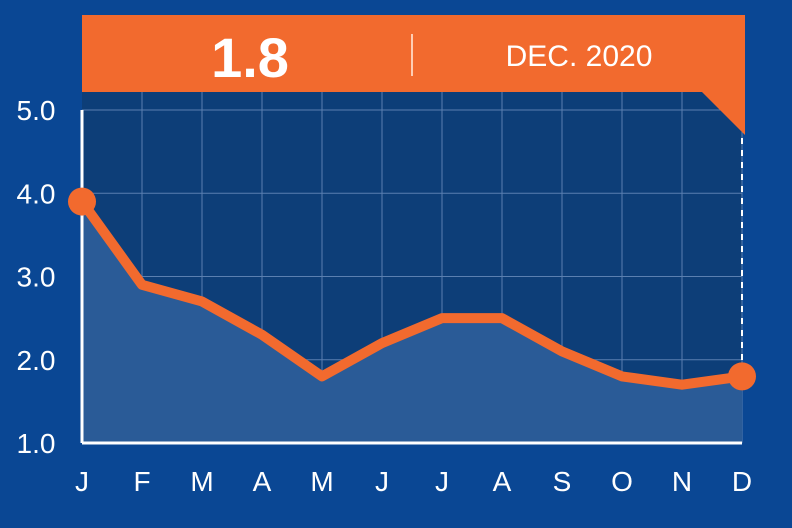 This screenshot has height=528, width=792. I want to click on y-tick-label: 1.0, so click(36, 443).